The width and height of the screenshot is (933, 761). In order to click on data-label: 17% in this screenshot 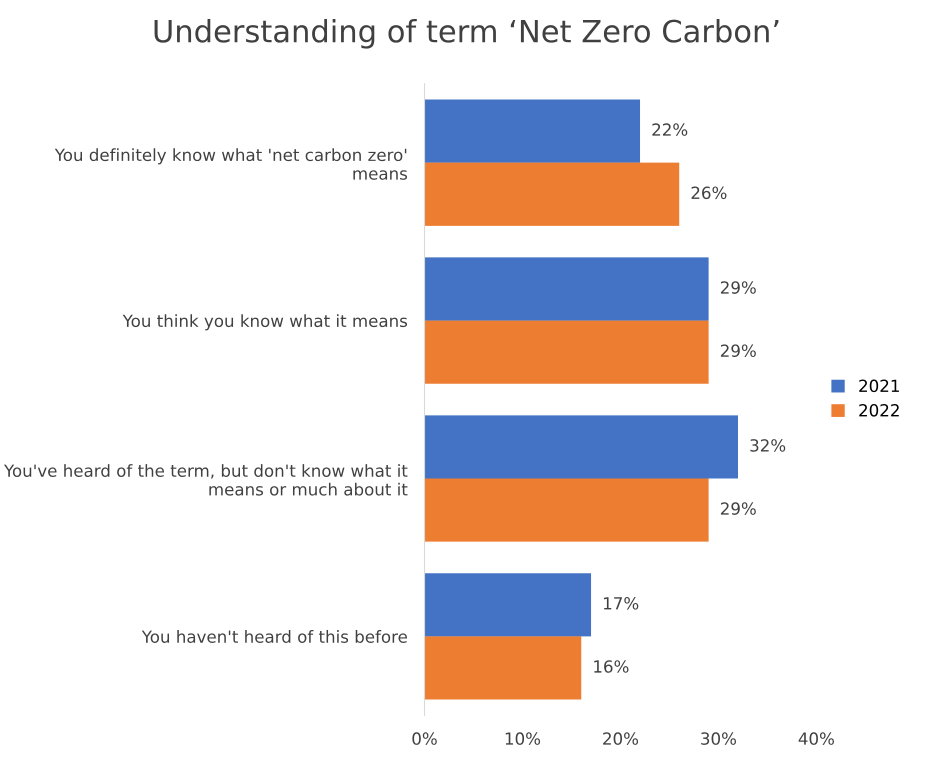, I will do `click(621, 603)`.